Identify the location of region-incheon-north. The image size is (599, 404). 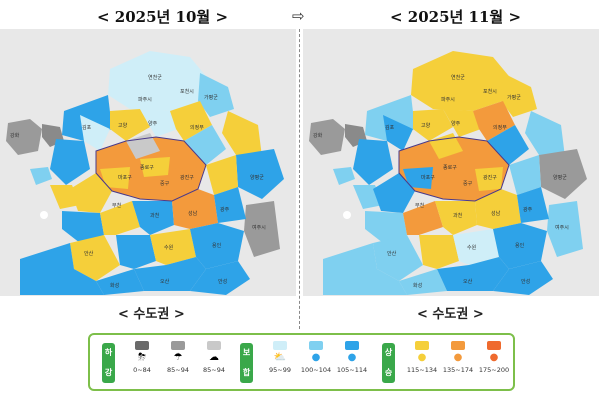
(70, 162).